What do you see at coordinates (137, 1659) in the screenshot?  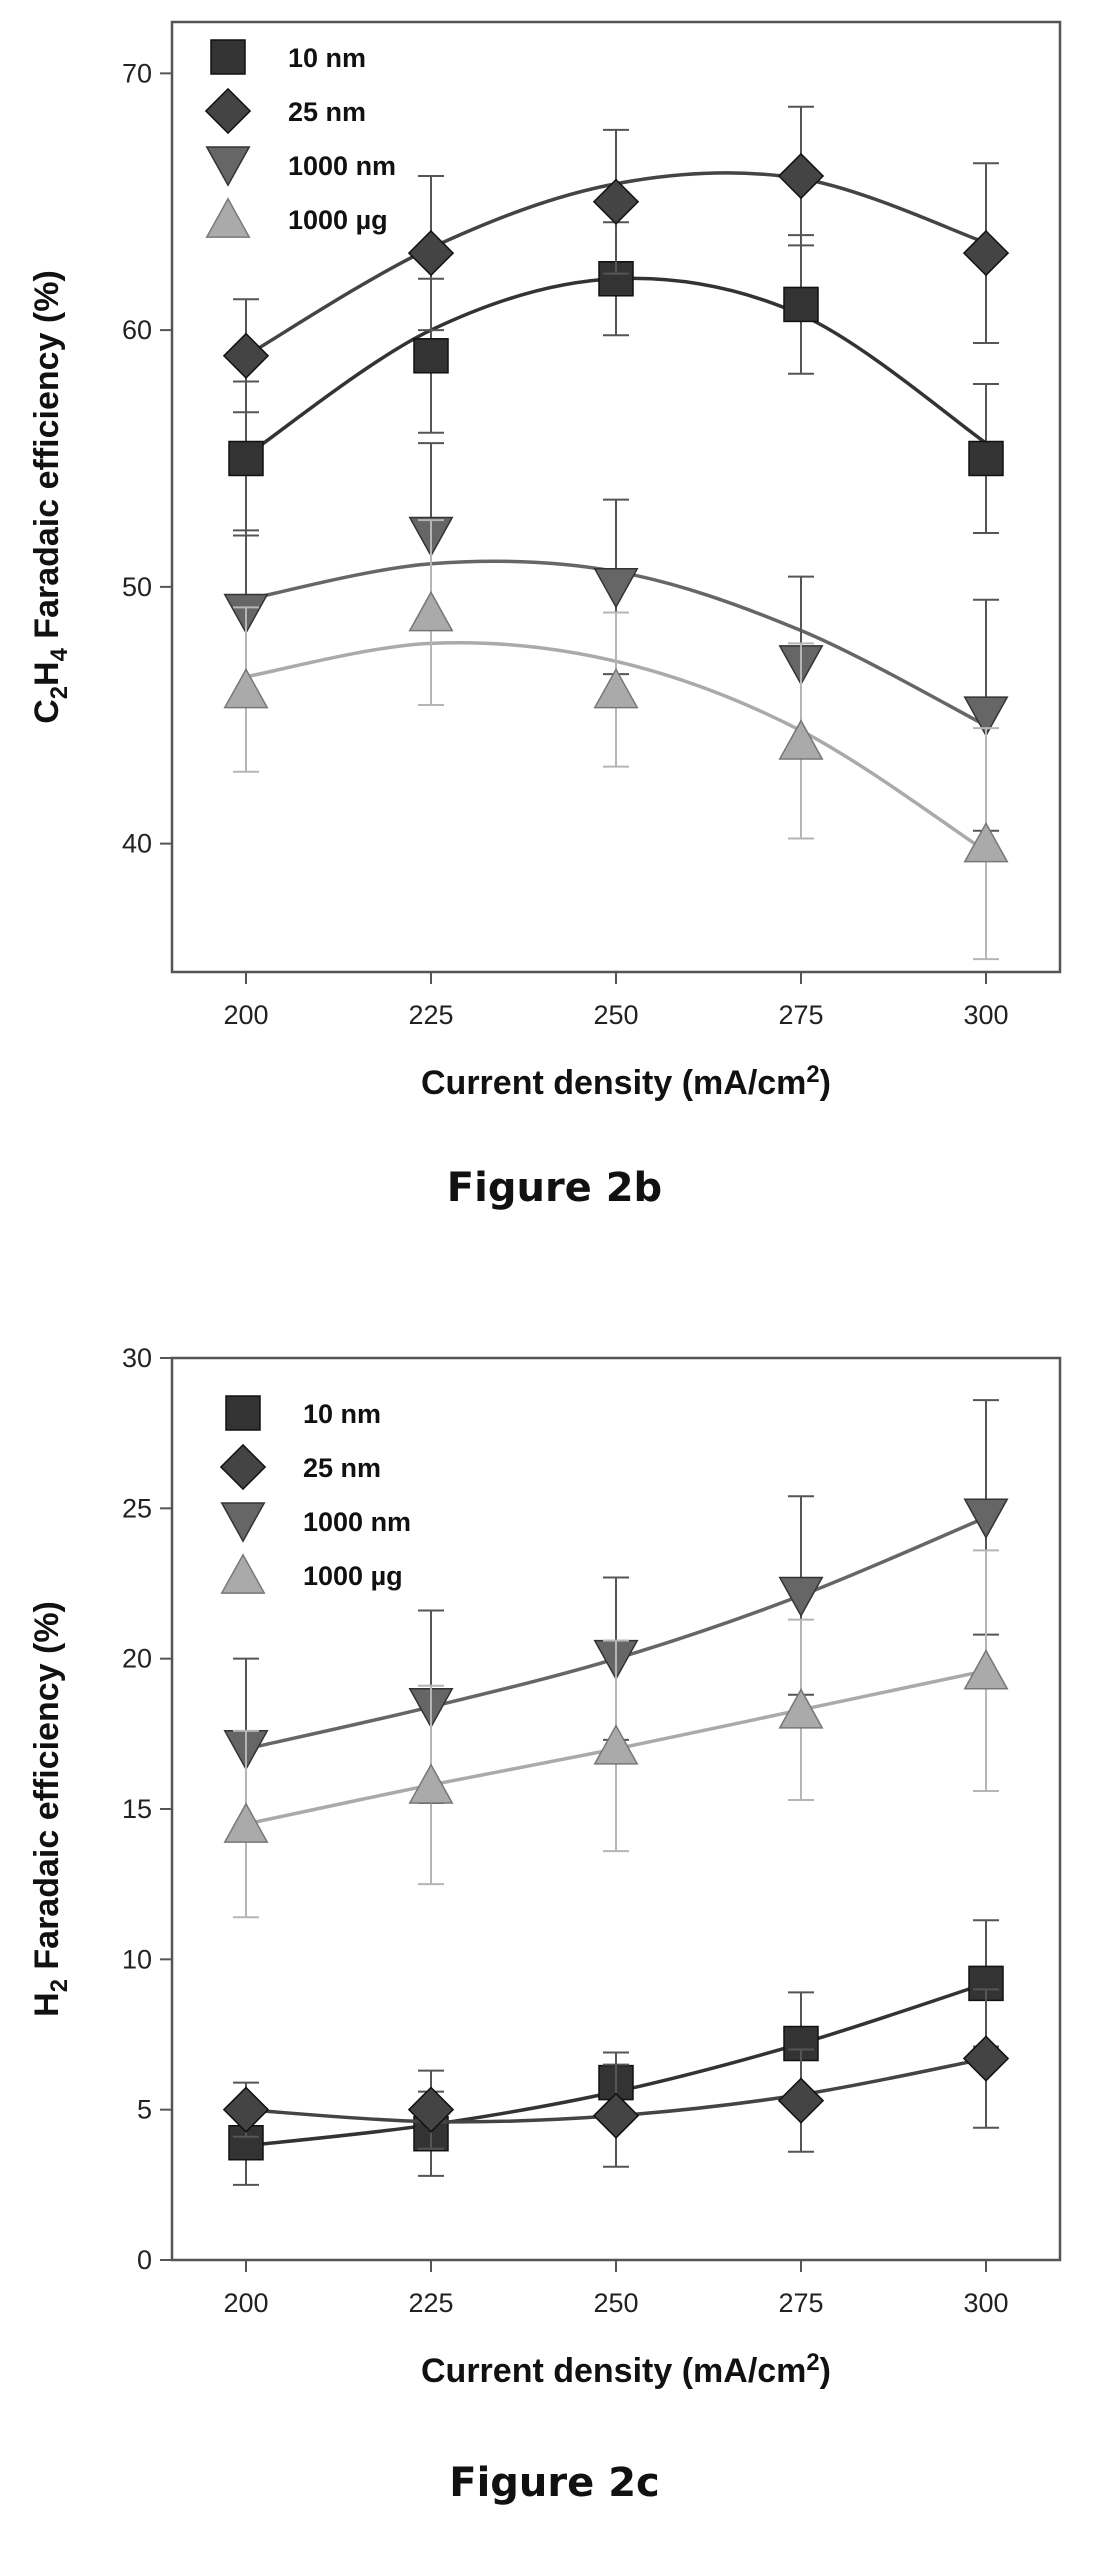 I see `y-tick-label: 20` at bounding box center [137, 1659].